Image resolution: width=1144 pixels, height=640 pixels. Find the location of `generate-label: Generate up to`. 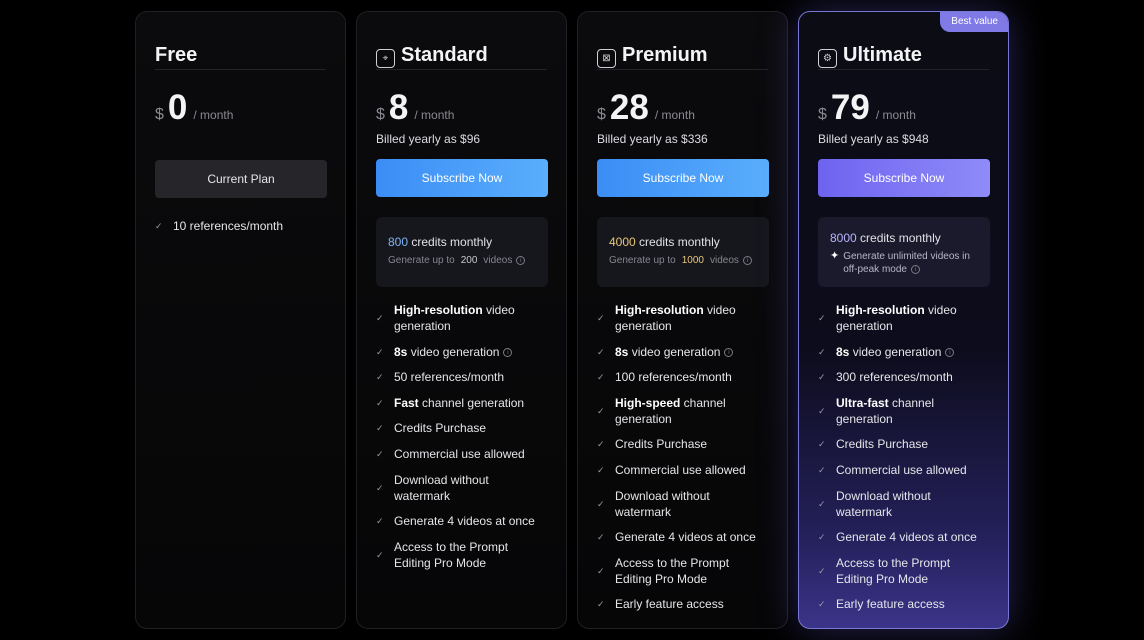

generate-label: Generate up to is located at coordinates (421, 260).